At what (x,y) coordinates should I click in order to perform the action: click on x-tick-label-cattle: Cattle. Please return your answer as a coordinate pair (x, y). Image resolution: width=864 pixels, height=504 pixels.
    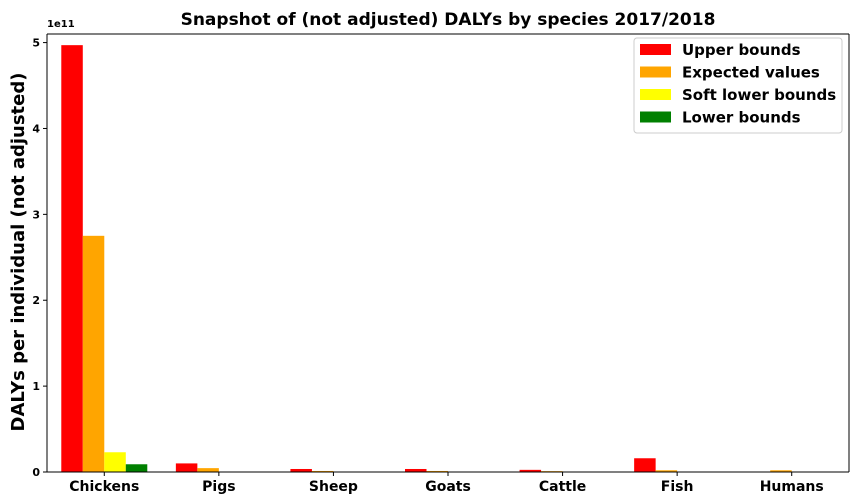
    Looking at the image, I should click on (562, 487).